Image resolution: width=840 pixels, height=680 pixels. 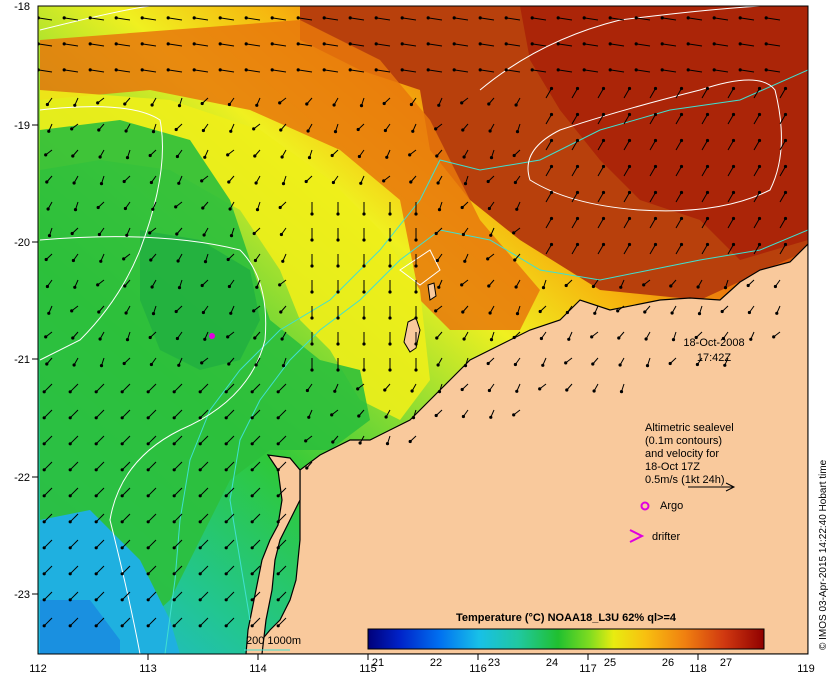 I want to click on lon-tick-label: 117, so click(x=588, y=669).